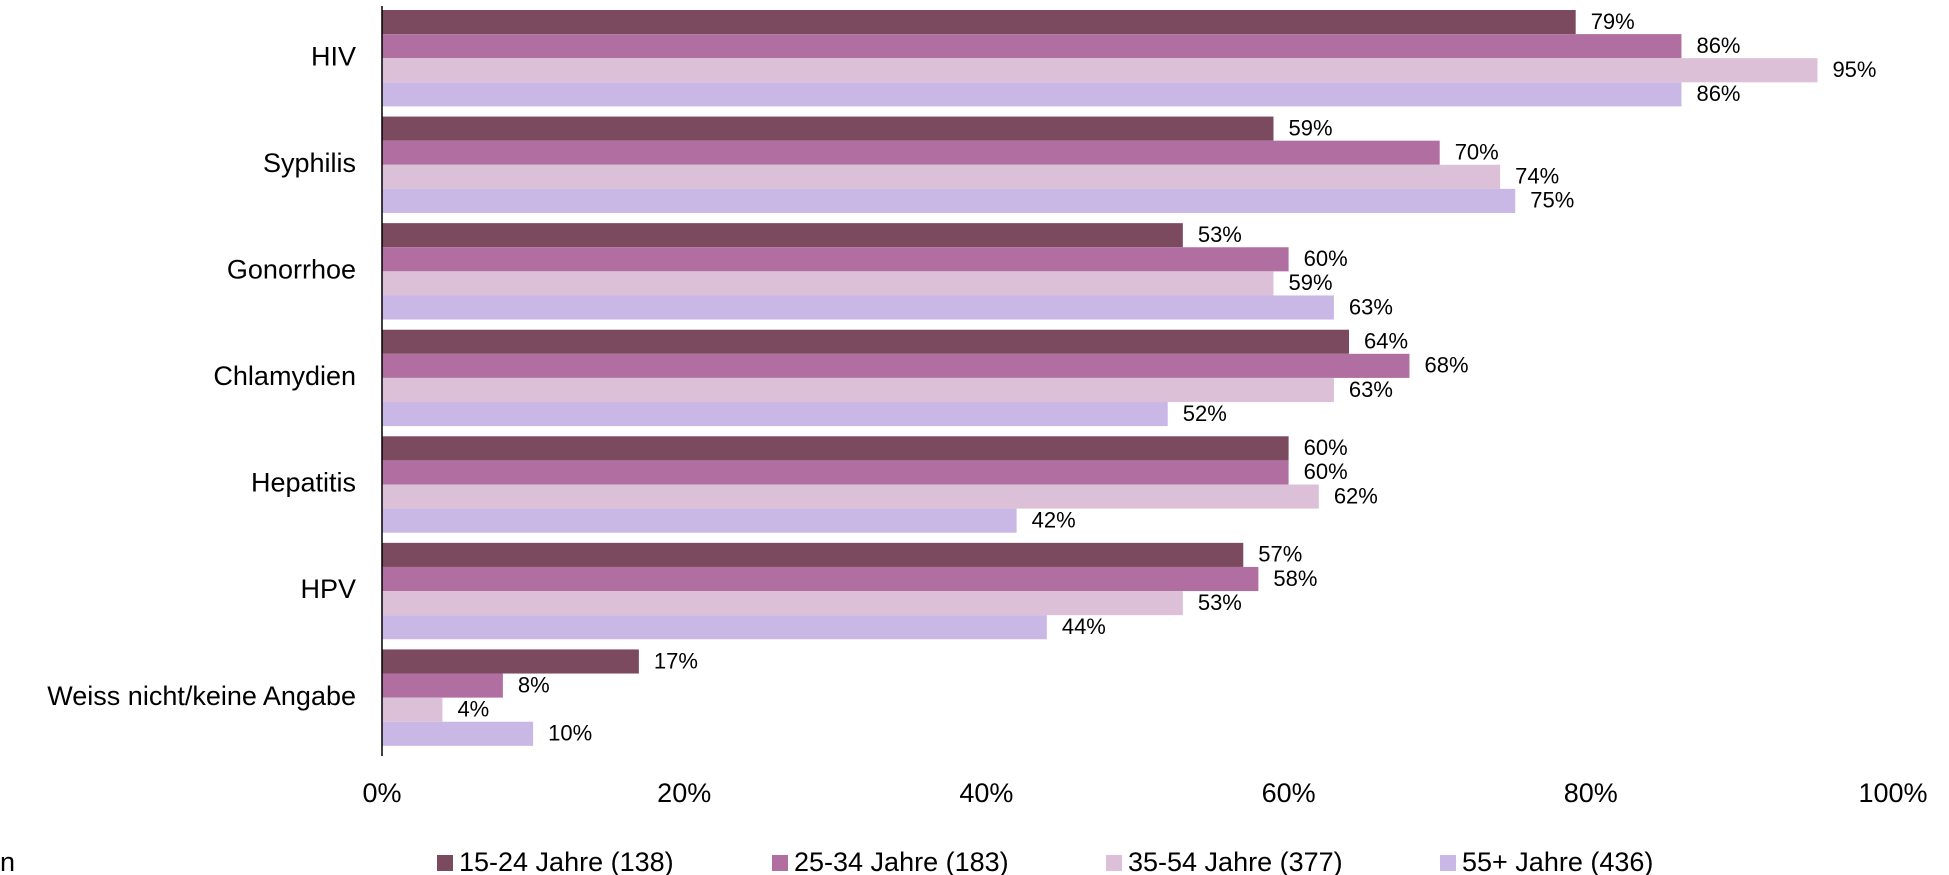 The width and height of the screenshot is (1949, 875). I want to click on category-label: Chlamydien, so click(284, 376).